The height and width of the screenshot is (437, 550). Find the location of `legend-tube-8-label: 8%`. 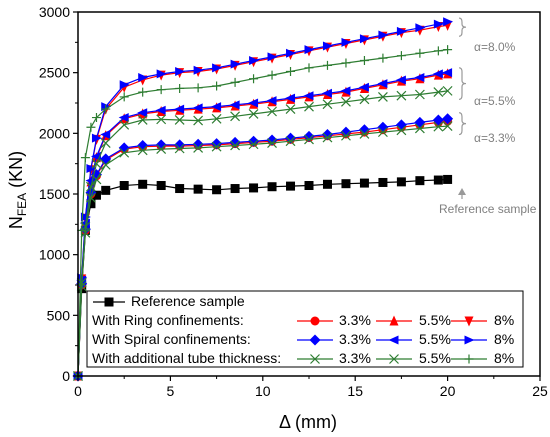

legend-tube-8-label: 8% is located at coordinates (504, 358).